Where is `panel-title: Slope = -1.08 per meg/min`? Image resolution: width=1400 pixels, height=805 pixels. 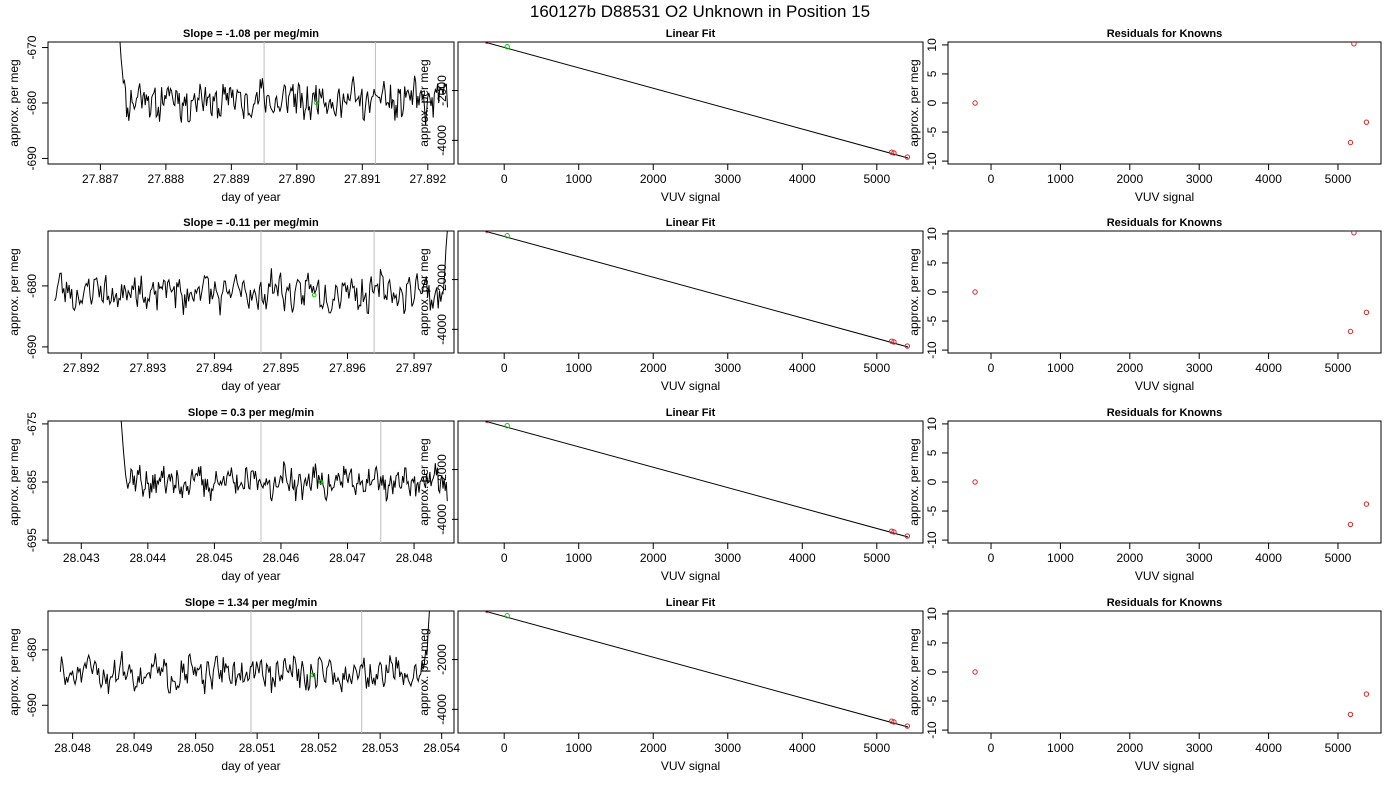
panel-title: Slope = -1.08 per meg/min is located at coordinates (251, 34).